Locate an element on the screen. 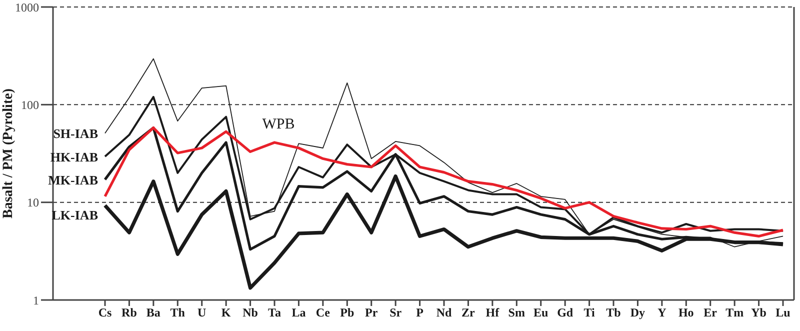 This screenshot has height=331, width=800. x-tick-label: Pr is located at coordinates (371, 313).